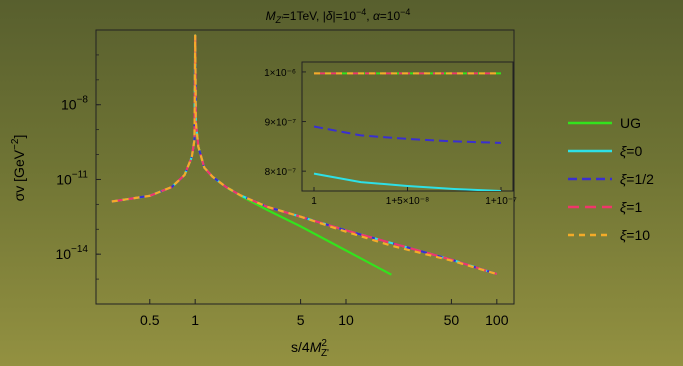  Describe the element at coordinates (497, 320) in the screenshot. I see `x-tick-label: 100` at that location.